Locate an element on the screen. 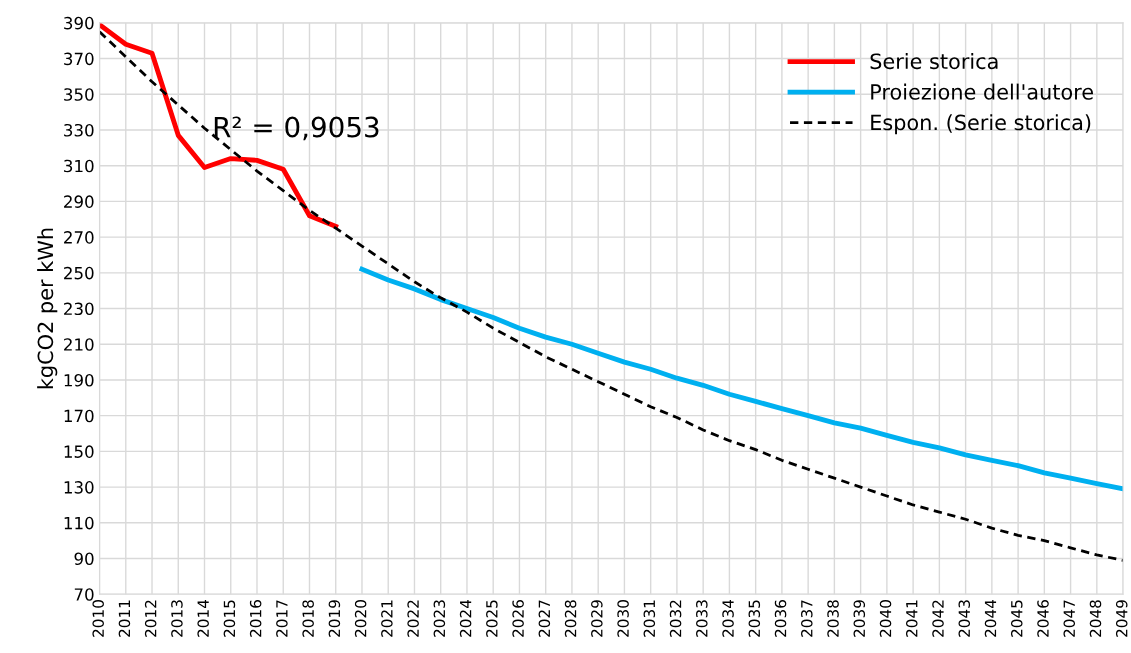 The image size is (1131, 653). x-tick-label: 2017 is located at coordinates (282, 618).